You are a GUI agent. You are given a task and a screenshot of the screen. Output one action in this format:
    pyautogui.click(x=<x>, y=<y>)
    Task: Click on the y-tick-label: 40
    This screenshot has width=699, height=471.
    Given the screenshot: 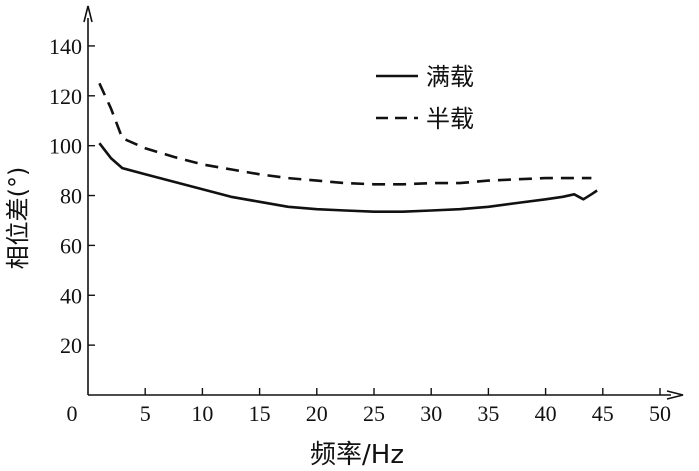 What is the action you would take?
    pyautogui.click(x=71, y=295)
    